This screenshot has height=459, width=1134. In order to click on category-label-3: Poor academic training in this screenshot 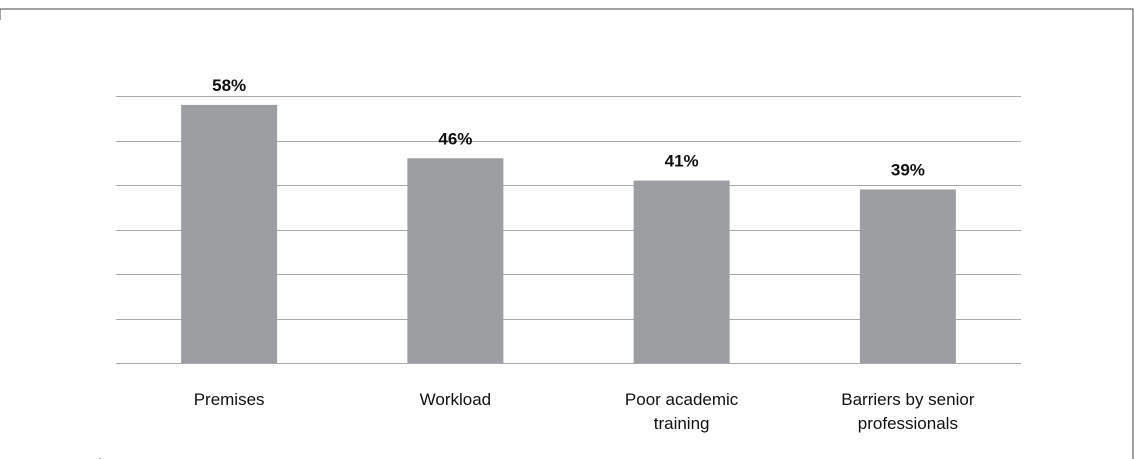, I will do `click(682, 411)`.